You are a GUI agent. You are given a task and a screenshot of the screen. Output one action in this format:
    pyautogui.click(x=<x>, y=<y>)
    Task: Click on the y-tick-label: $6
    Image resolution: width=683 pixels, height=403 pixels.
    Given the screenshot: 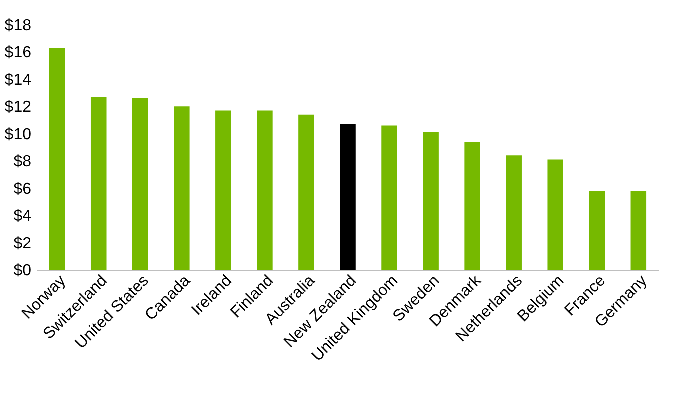 What is the action you would take?
    pyautogui.click(x=23, y=189)
    